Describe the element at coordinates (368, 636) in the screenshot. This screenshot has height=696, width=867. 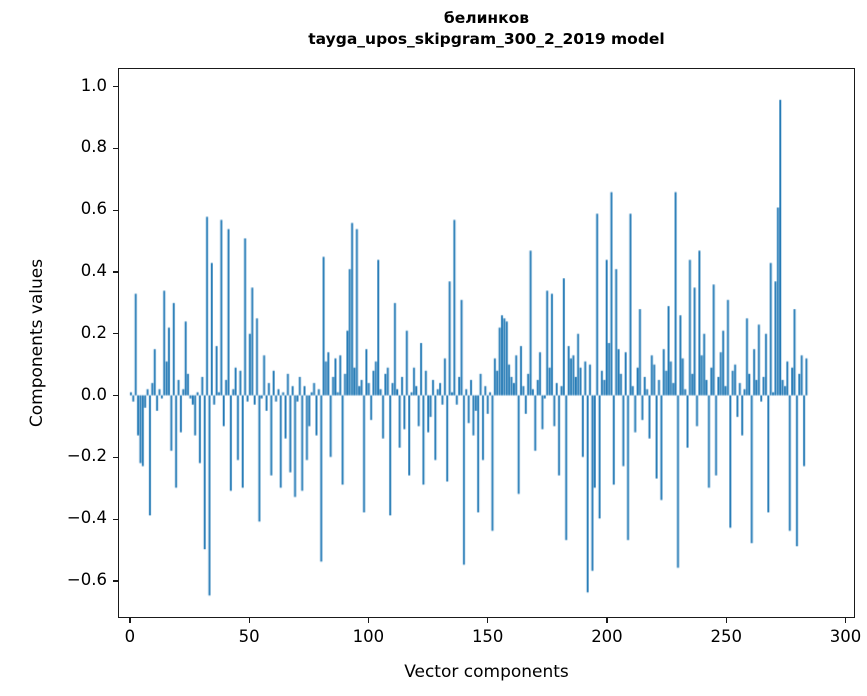
I see `x-tick-label: 100` at that location.